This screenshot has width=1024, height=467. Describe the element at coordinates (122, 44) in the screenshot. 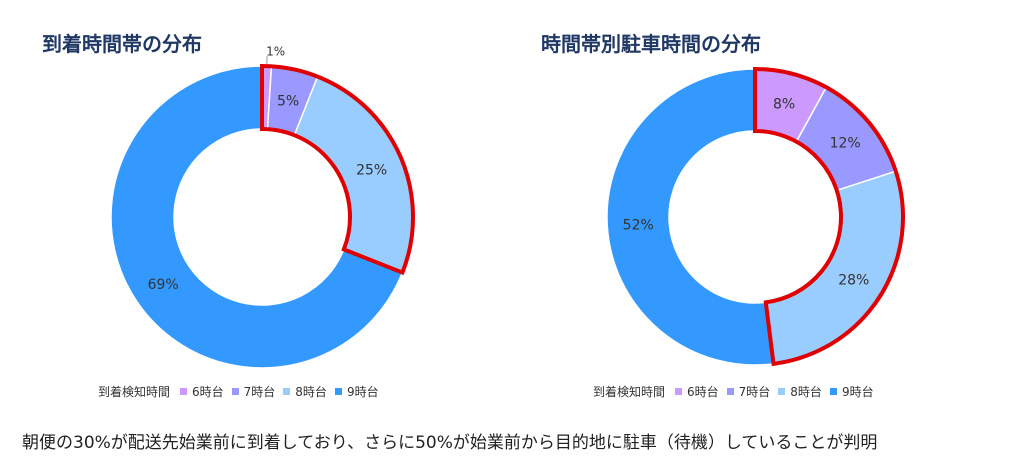

I see `chart-title-arrival: 到着時間帯の分布` at that location.